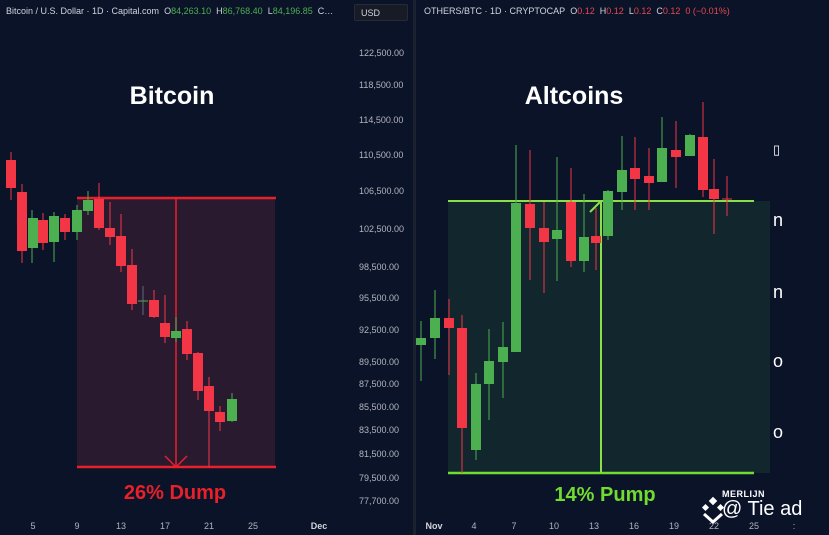 Image resolution: width=829 pixels, height=535 pixels. Describe the element at coordinates (554, 526) in the screenshot. I see `date-tick: 10` at that location.